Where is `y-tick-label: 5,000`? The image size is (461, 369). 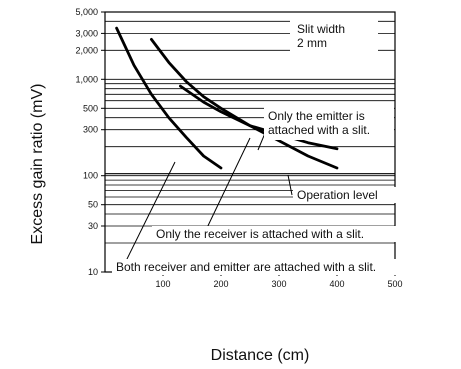 y-tick-label: 5,000 is located at coordinates (86, 12).